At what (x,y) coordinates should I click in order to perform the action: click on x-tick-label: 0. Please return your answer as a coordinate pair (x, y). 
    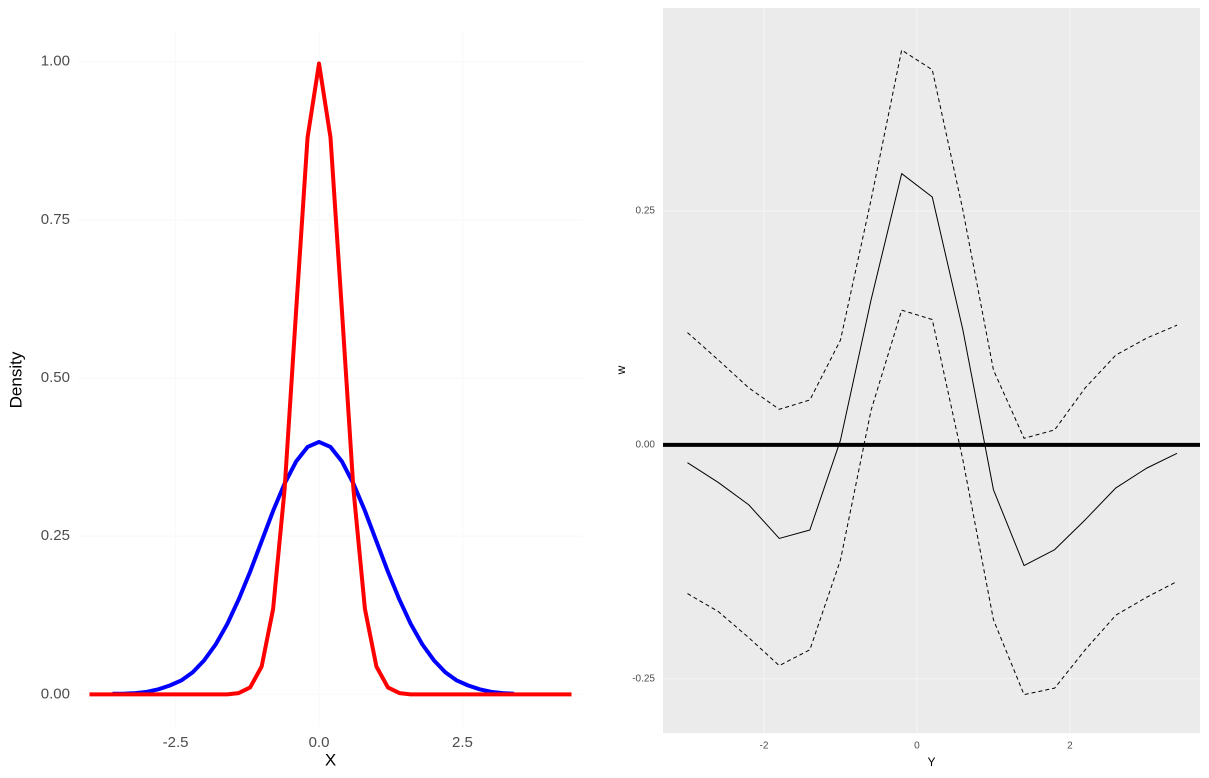
    Looking at the image, I should click on (917, 746).